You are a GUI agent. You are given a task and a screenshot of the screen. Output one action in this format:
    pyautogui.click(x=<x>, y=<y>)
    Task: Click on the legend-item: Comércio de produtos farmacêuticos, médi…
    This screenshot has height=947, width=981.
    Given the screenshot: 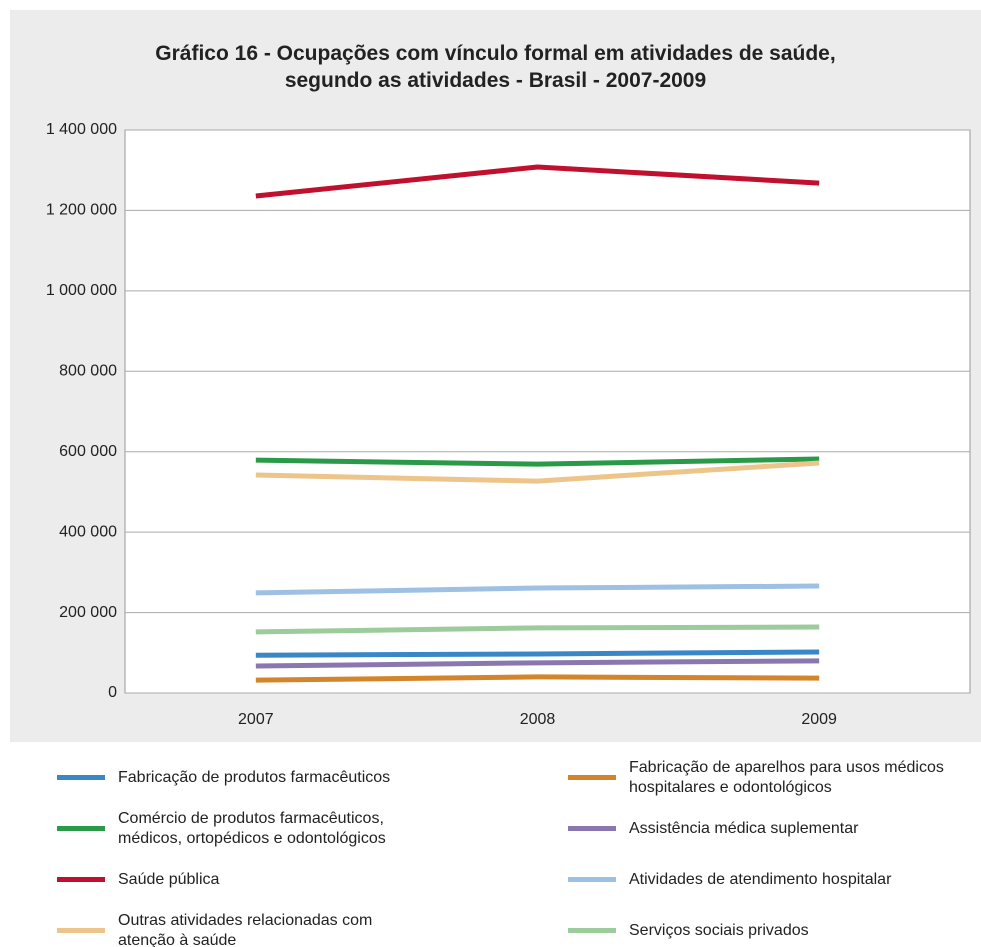 What is the action you would take?
    pyautogui.click(x=312, y=828)
    